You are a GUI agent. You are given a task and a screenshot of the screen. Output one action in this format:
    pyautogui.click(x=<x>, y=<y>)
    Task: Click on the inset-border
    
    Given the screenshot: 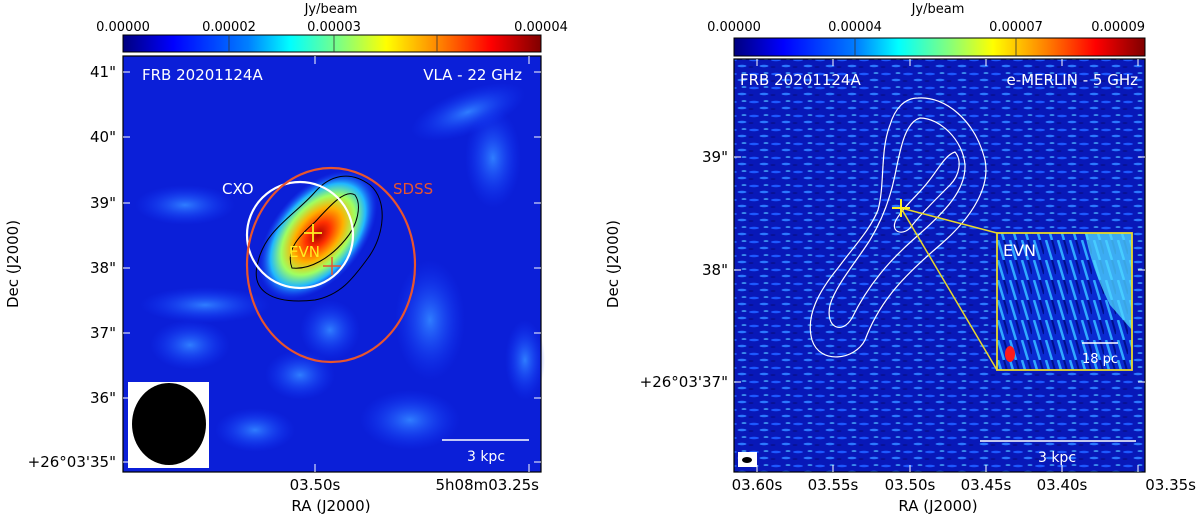 What is the action you would take?
    pyautogui.click(x=1064, y=301)
    